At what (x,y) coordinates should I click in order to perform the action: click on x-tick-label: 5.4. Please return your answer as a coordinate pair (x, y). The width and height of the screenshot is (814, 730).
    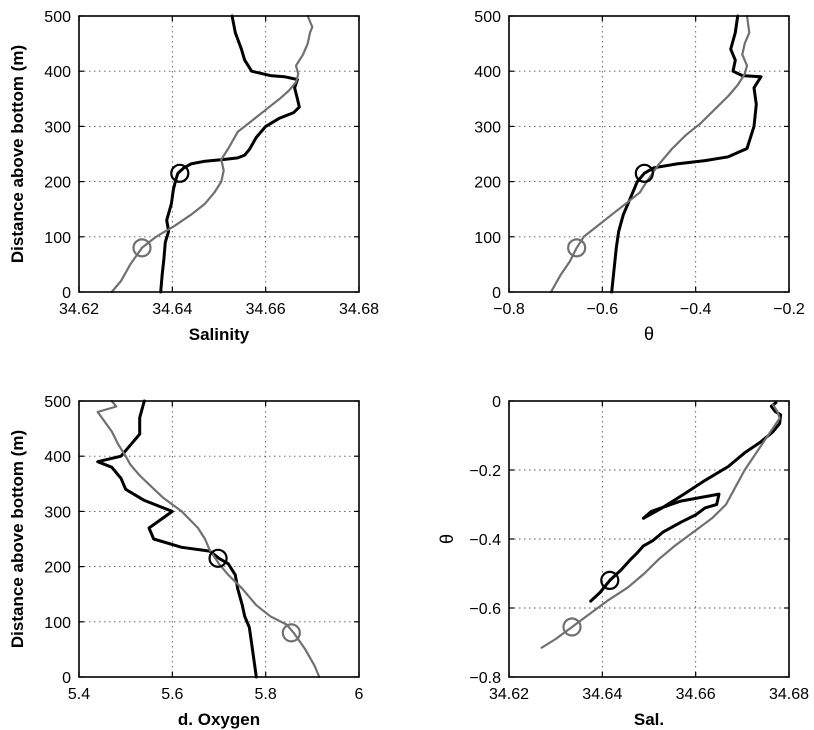
    Looking at the image, I should click on (79, 694).